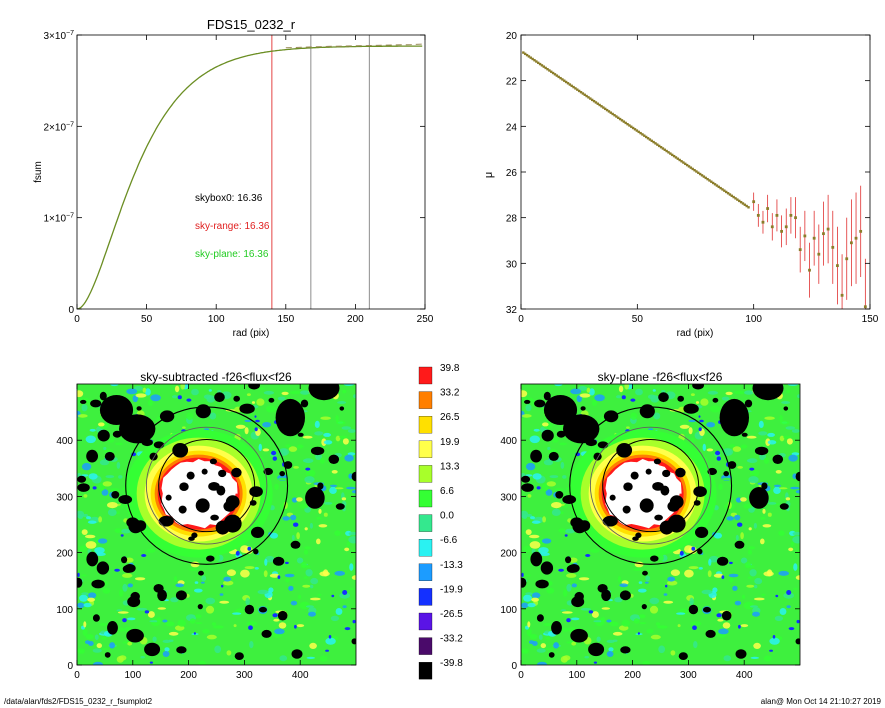  Describe the element at coordinates (651, 486) in the screenshot. I see `map-right-aperture-ellipse` at that location.